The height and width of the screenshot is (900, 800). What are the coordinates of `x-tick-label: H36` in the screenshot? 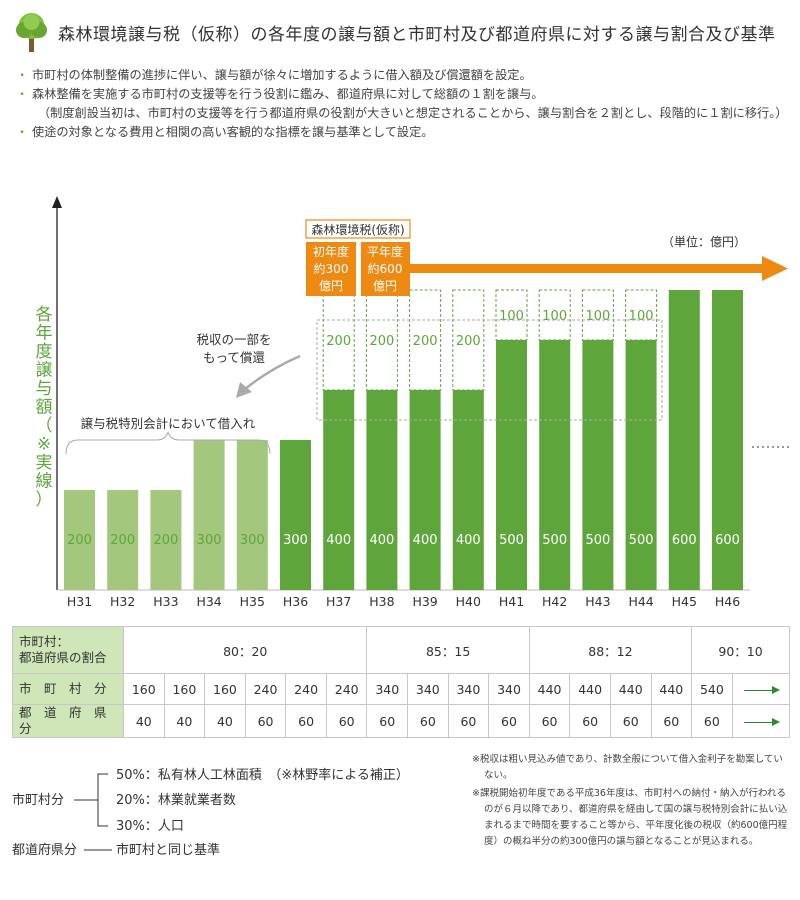 It's located at (295, 601).